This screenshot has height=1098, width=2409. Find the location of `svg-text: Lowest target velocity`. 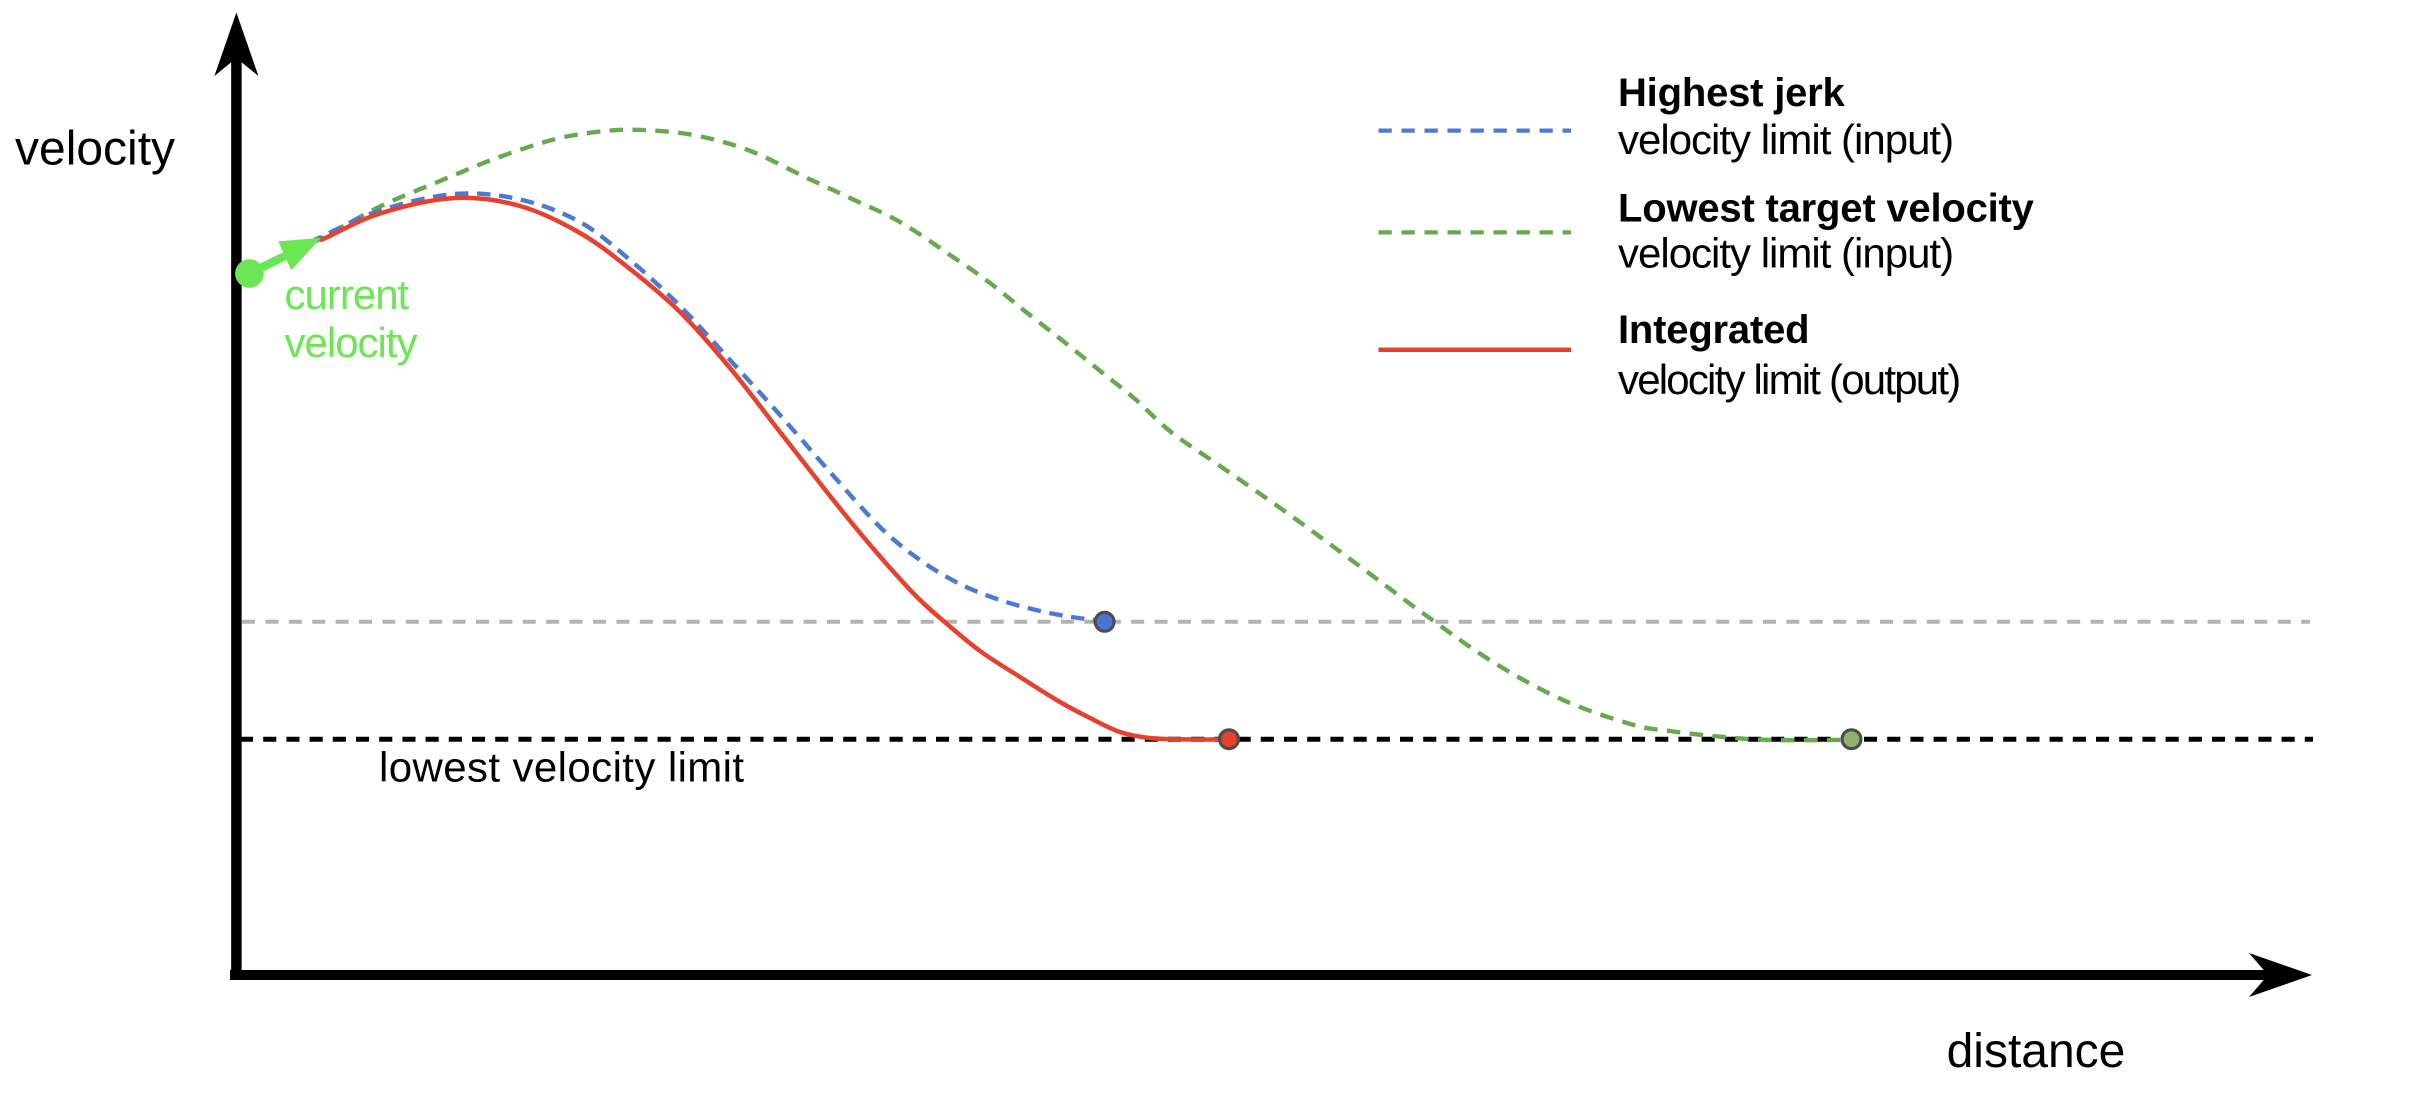

svg-text: Lowest target velocity is located at coordinates (1826, 209).